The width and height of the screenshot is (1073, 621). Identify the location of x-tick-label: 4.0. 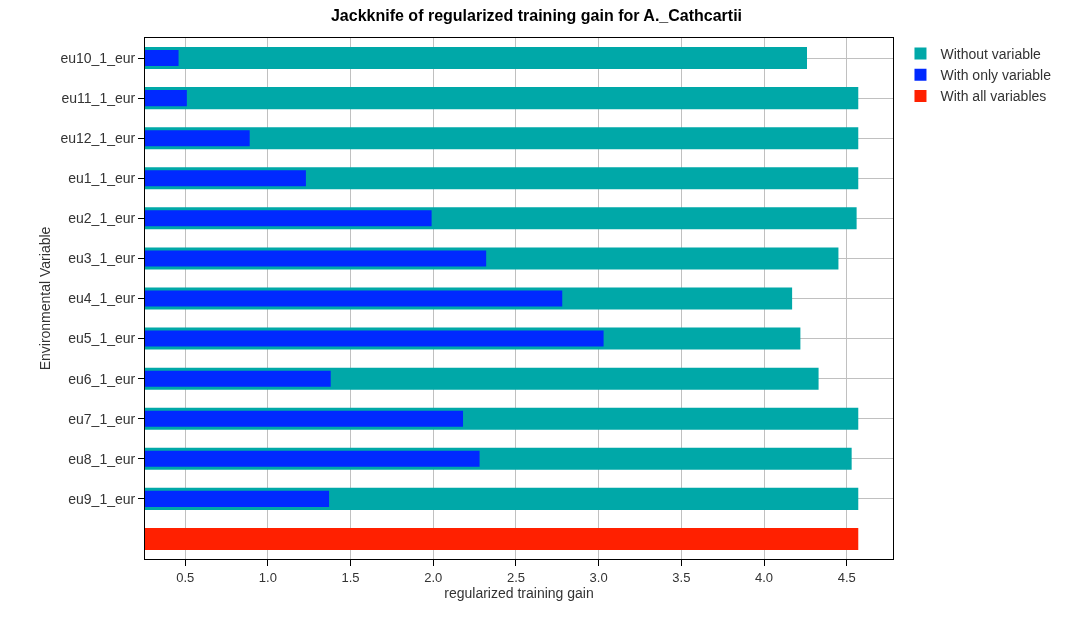
(764, 577).